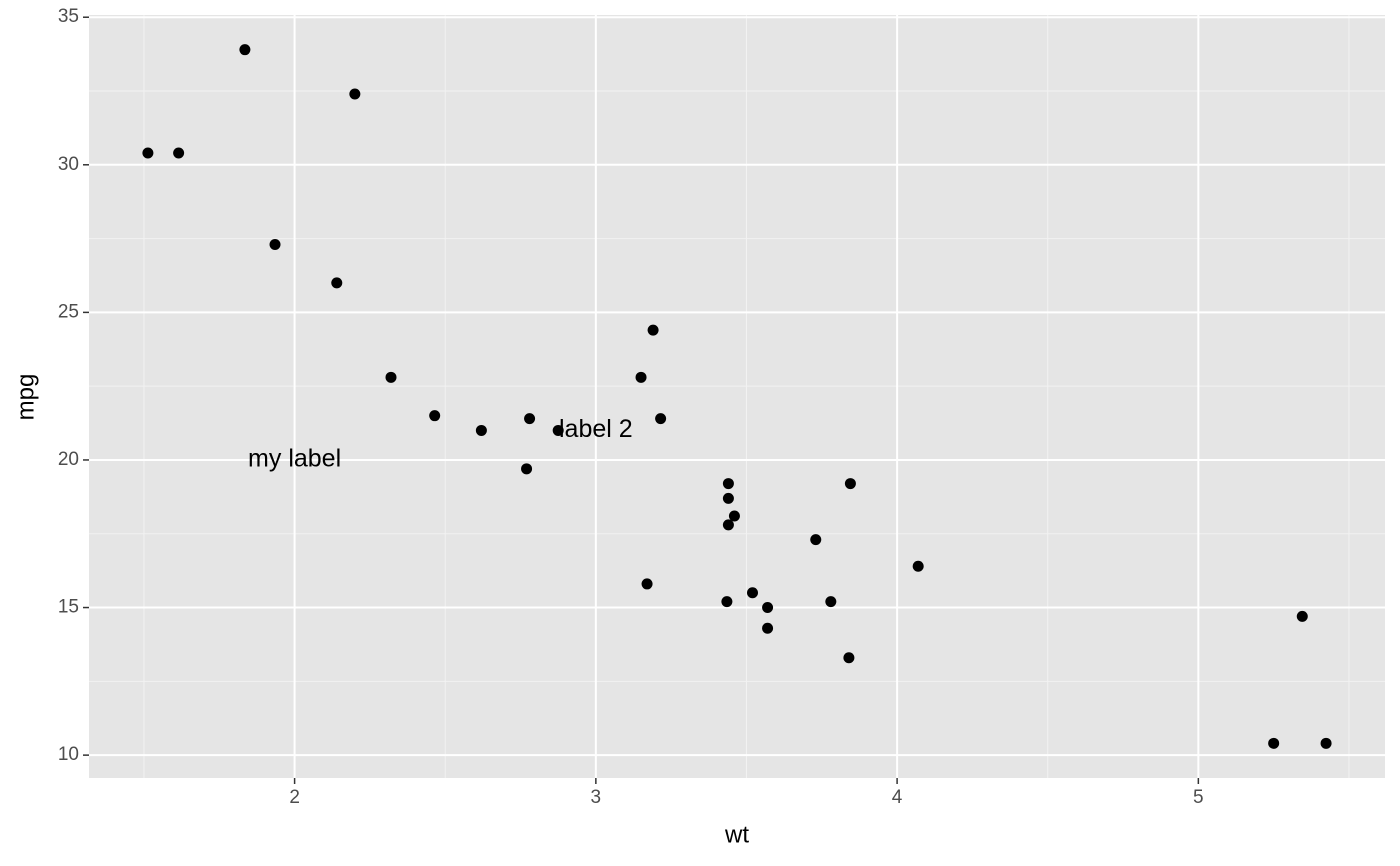 The image size is (1400, 866). What do you see at coordinates (596, 429) in the screenshot?
I see `annotation: label 2` at bounding box center [596, 429].